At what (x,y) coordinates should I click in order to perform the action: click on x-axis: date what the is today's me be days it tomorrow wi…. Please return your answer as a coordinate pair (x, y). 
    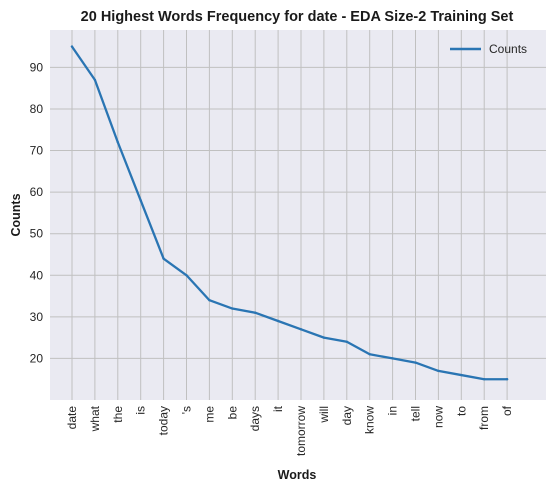
    Looking at the image, I should click on (289, 430).